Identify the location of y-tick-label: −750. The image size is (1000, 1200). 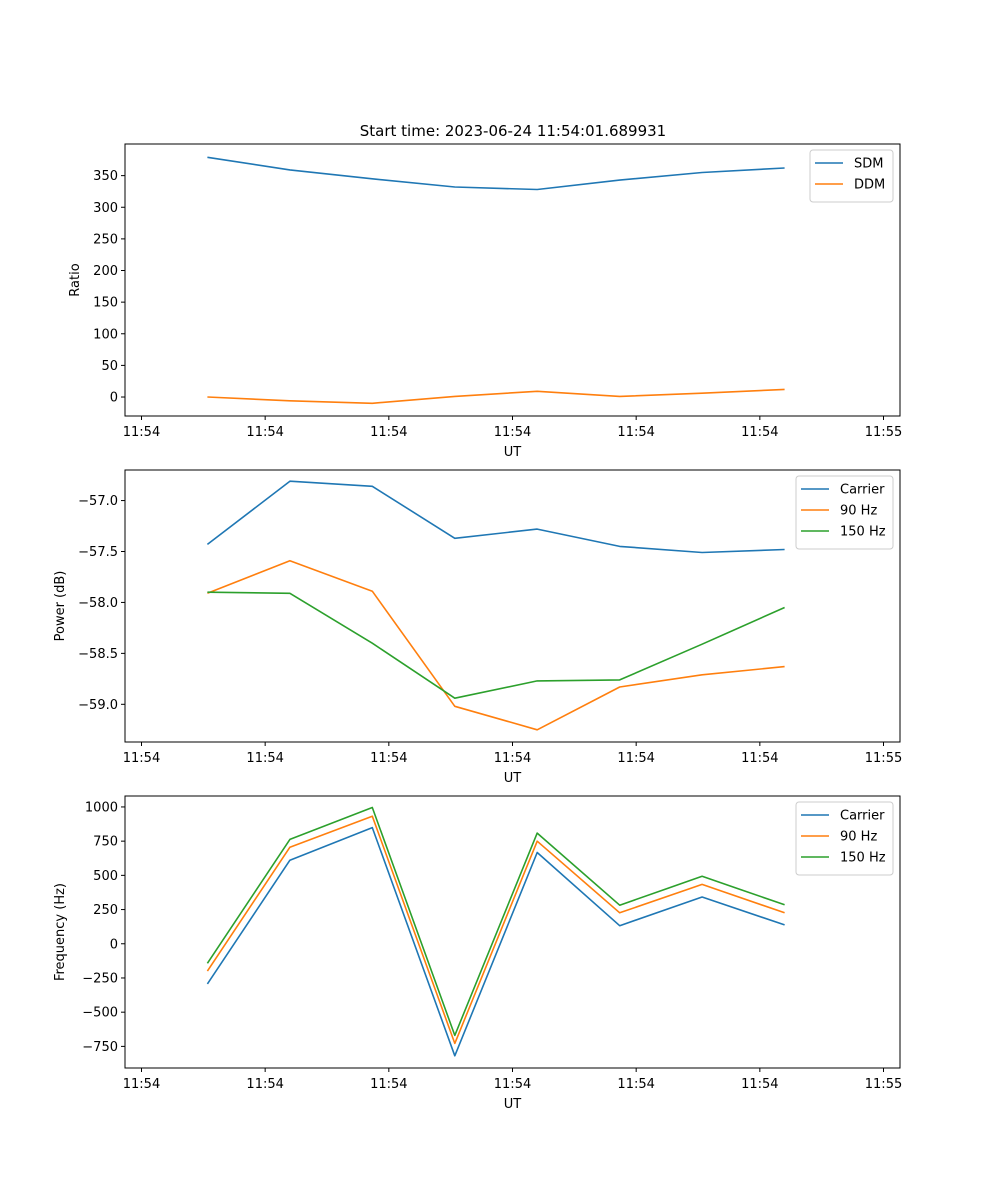
(100, 1047).